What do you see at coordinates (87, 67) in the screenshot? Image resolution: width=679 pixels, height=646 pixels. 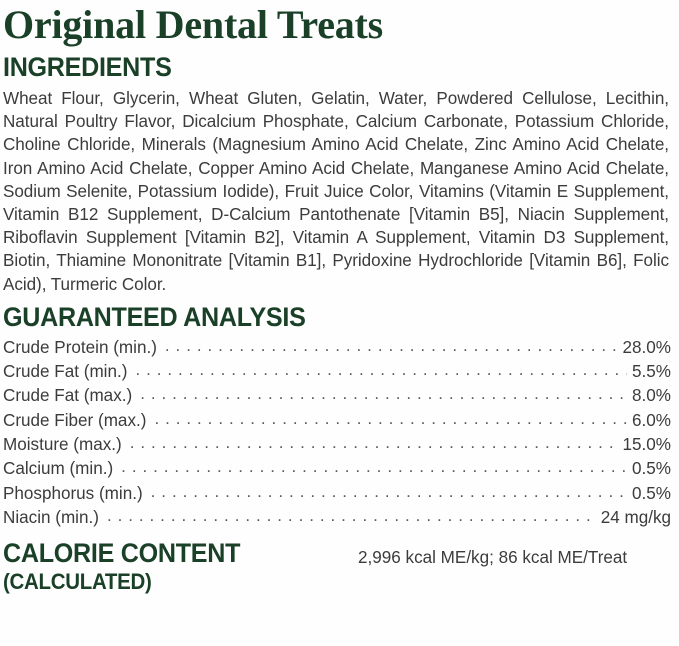 I see `ingredients-heading: INGREDIENTS` at bounding box center [87, 67].